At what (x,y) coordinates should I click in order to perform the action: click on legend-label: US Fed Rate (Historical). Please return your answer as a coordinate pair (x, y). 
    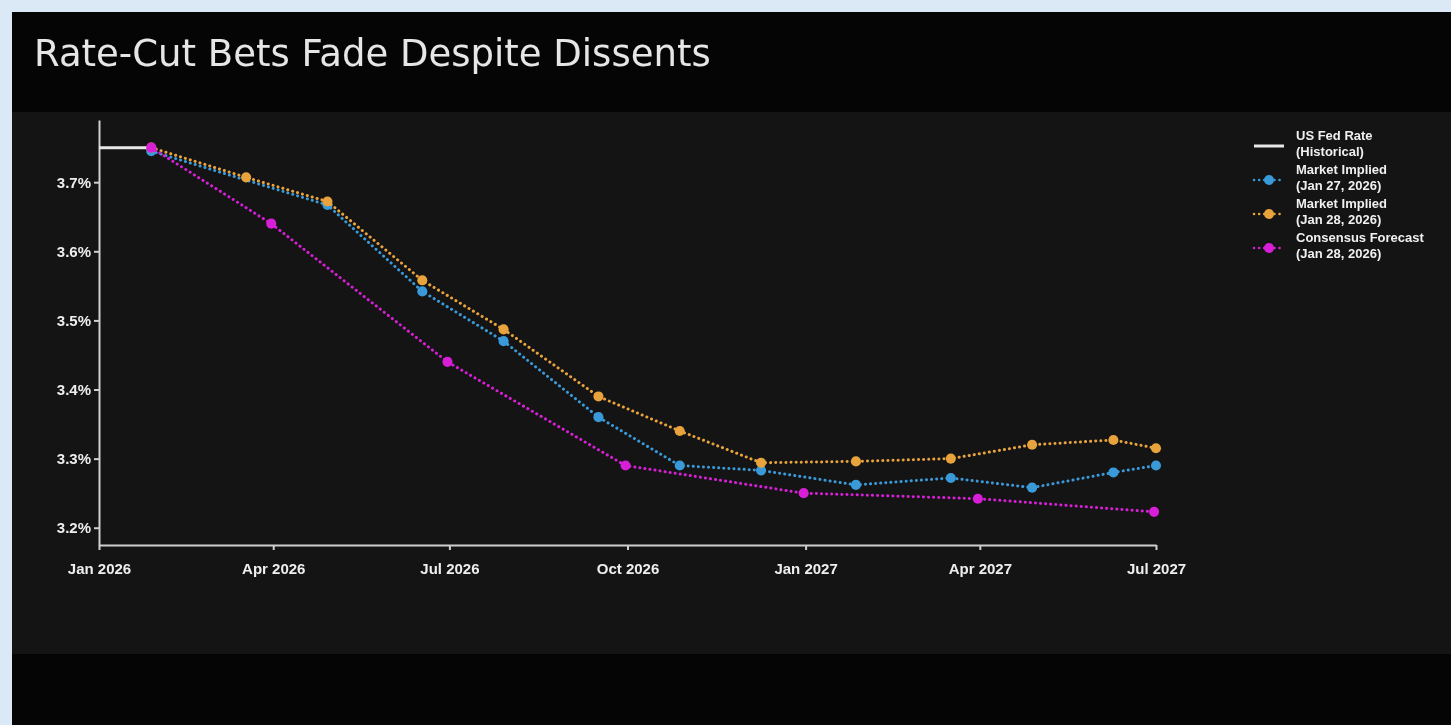
    Looking at the image, I should click on (1334, 143).